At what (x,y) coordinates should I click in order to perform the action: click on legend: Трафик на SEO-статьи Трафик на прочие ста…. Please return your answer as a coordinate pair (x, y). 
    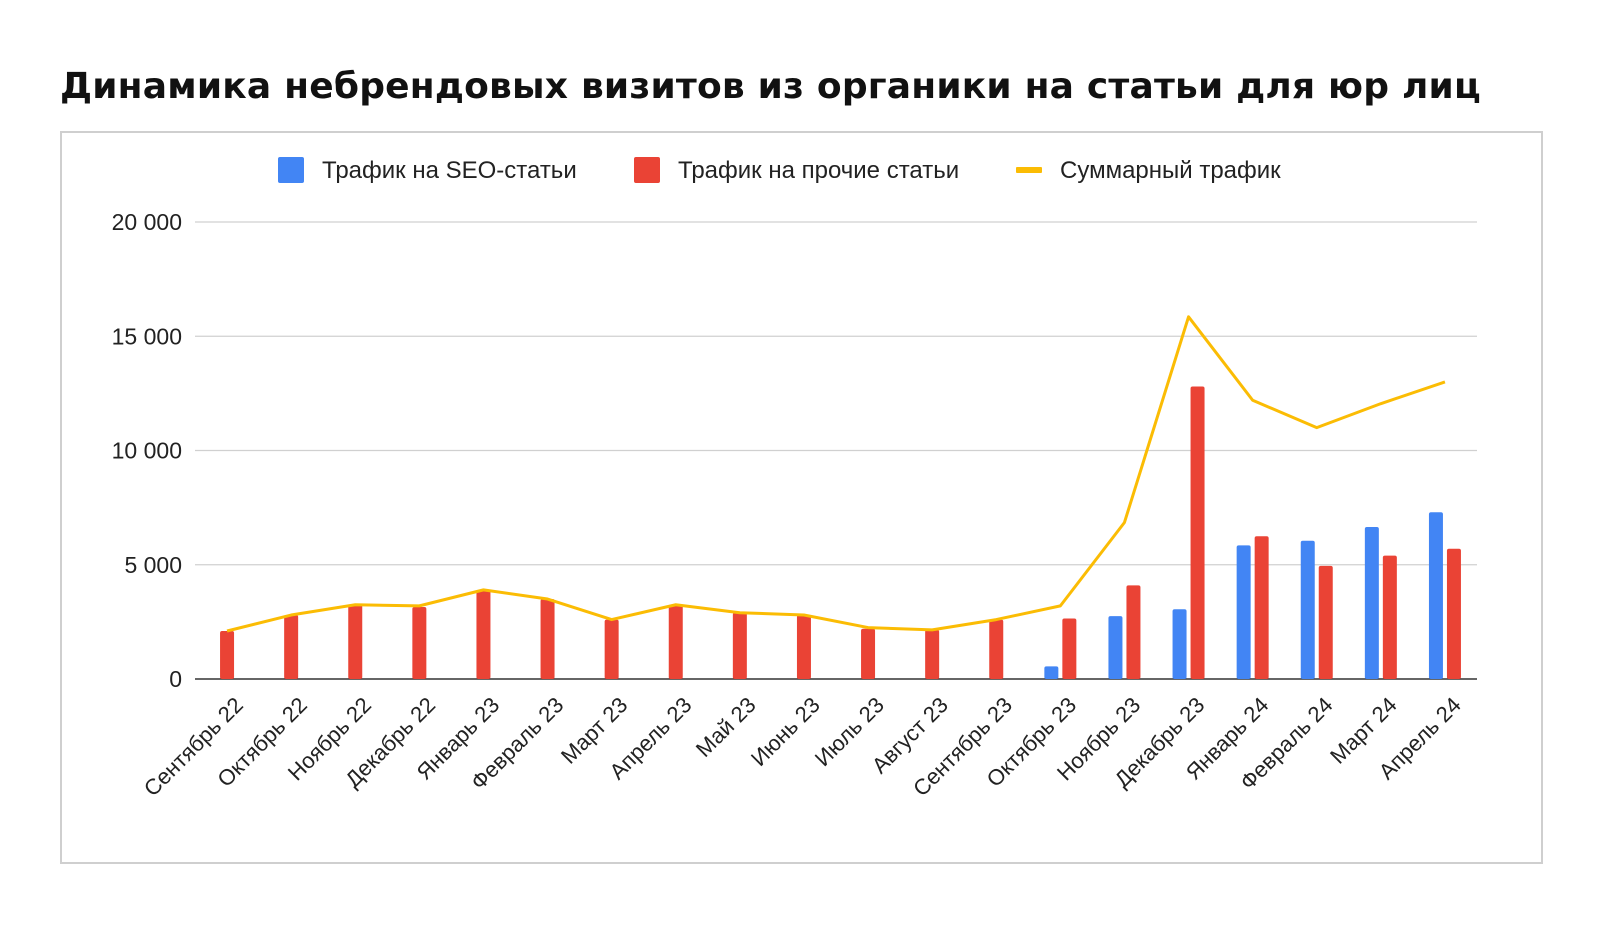
    Looking at the image, I should click on (779, 170).